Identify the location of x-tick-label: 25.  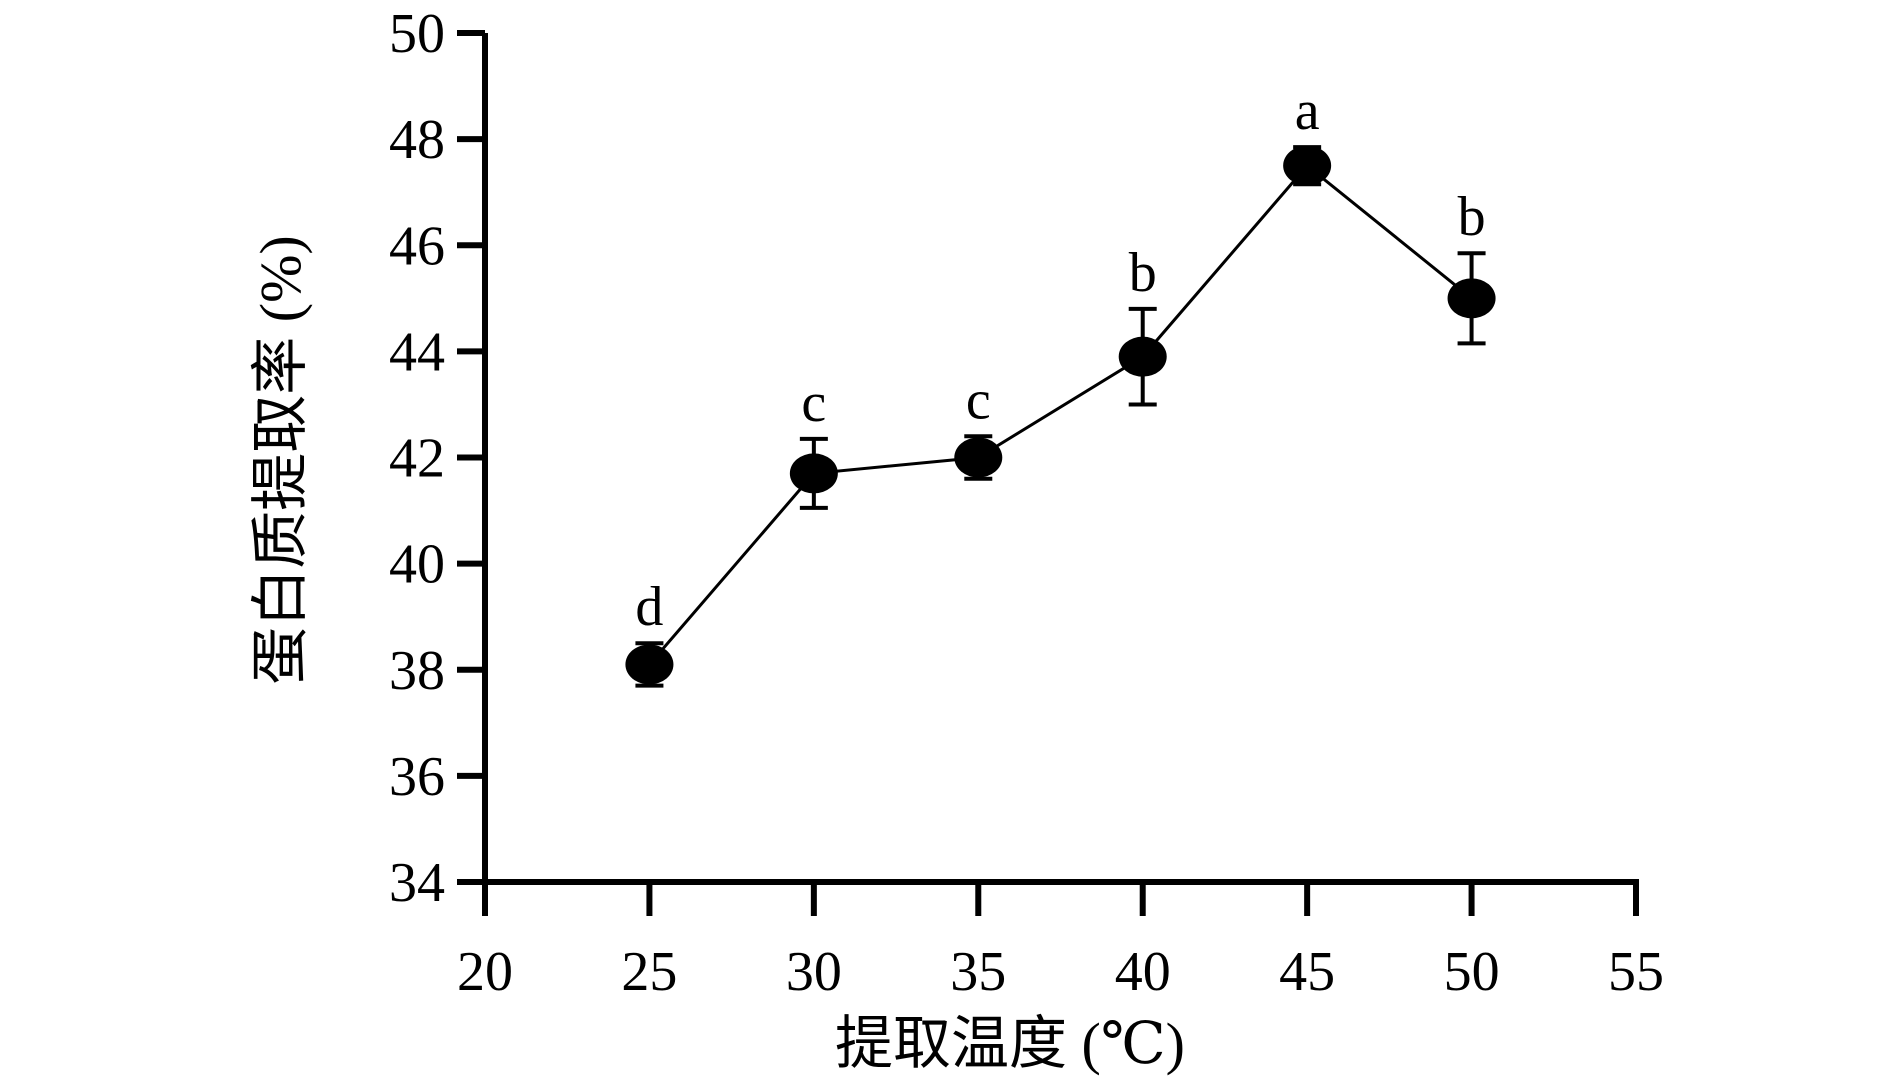
(649, 972).